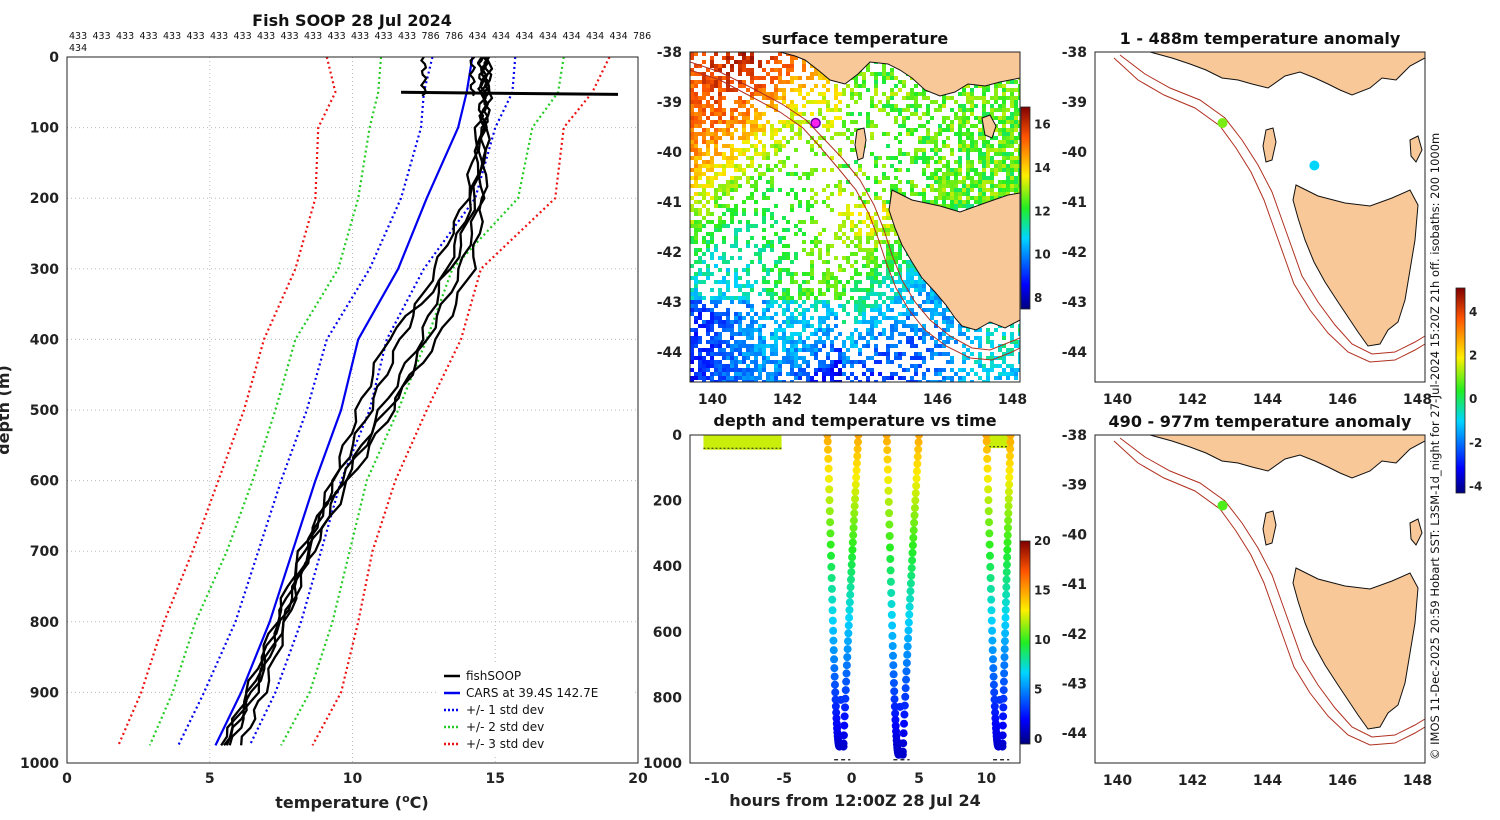 This screenshot has width=1500, height=820. Describe the element at coordinates (849, 609) in the screenshot. I see `dive-0-point` at that location.